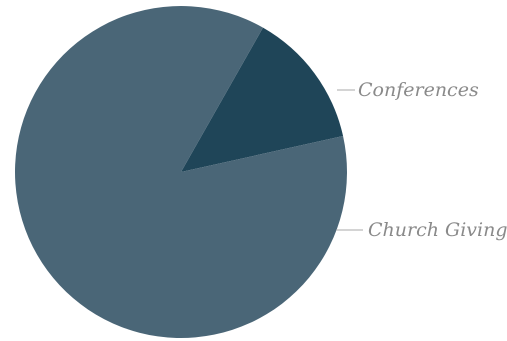 The width and height of the screenshot is (507, 341). I want to click on pie-slice-conferences, so click(262, 99).